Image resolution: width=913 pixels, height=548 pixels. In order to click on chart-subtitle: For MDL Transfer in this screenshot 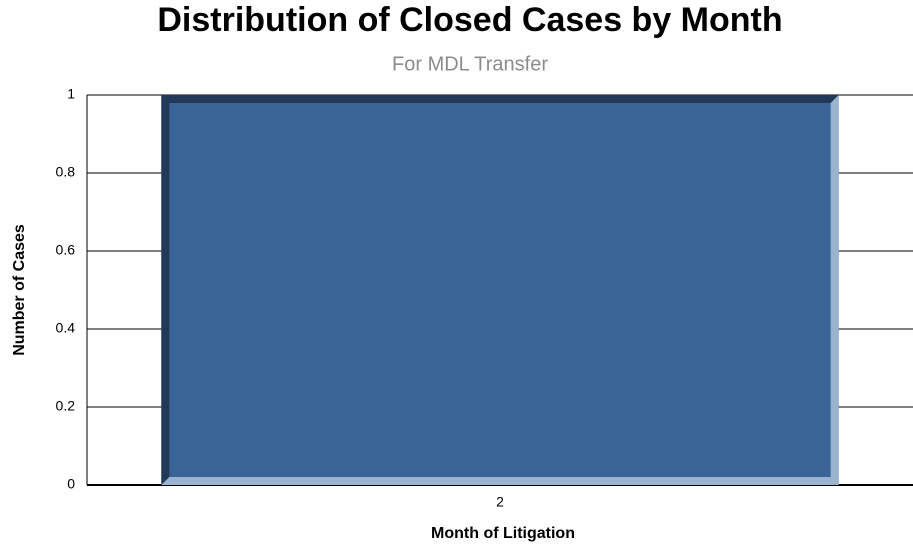, I will do `click(470, 64)`.